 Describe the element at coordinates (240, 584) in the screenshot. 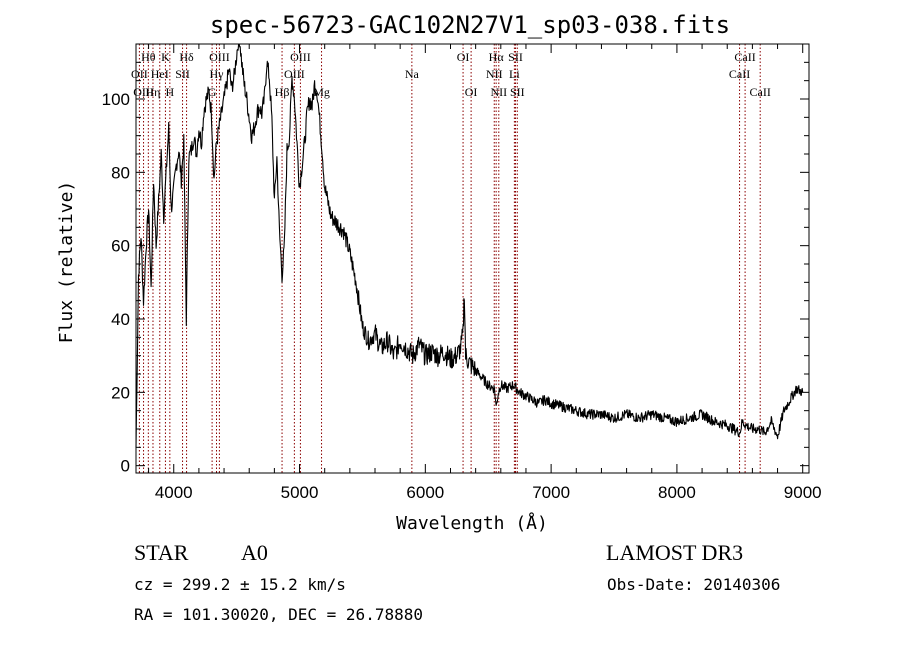

I see `redshift-info: cz = 299.2 ± 15.2 km/s` at that location.